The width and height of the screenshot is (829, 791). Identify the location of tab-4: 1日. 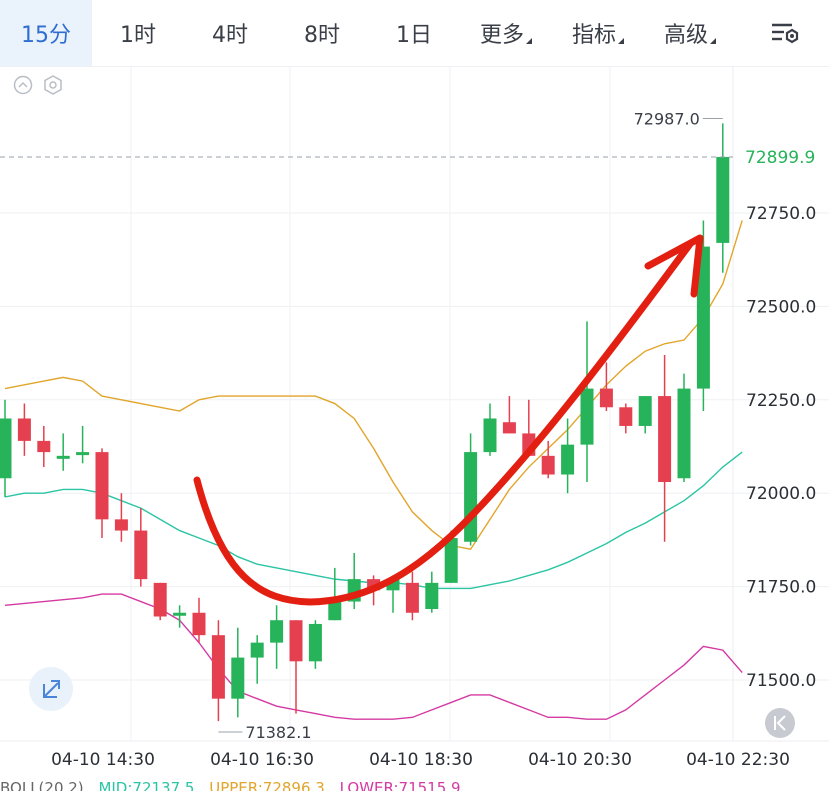
(414, 33).